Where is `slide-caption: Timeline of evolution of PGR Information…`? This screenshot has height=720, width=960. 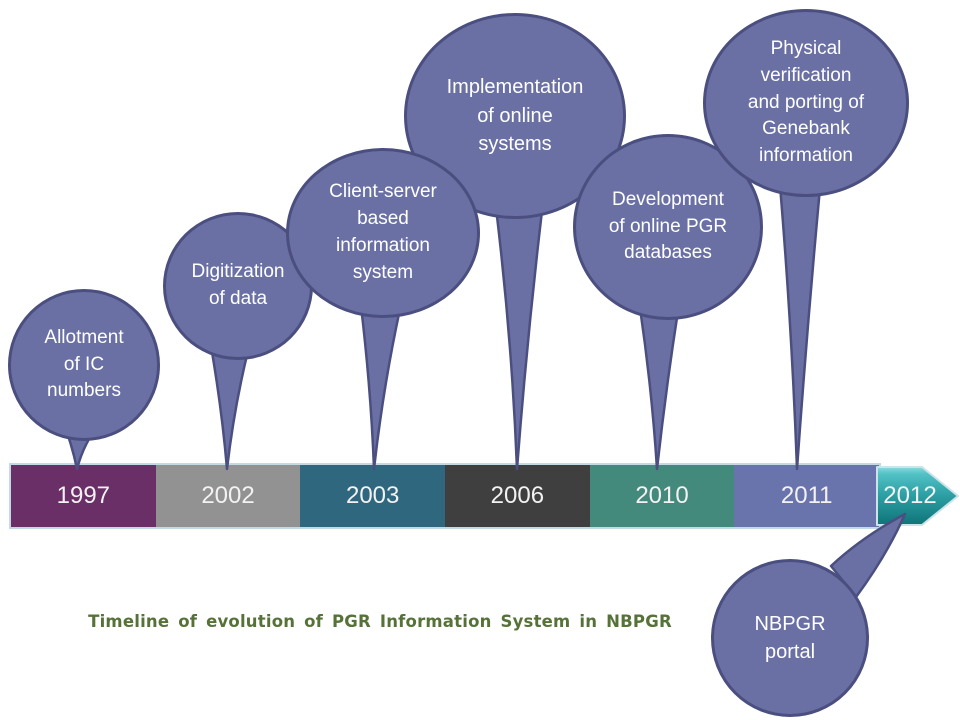 slide-caption: Timeline of evolution of PGR Information… is located at coordinates (380, 621).